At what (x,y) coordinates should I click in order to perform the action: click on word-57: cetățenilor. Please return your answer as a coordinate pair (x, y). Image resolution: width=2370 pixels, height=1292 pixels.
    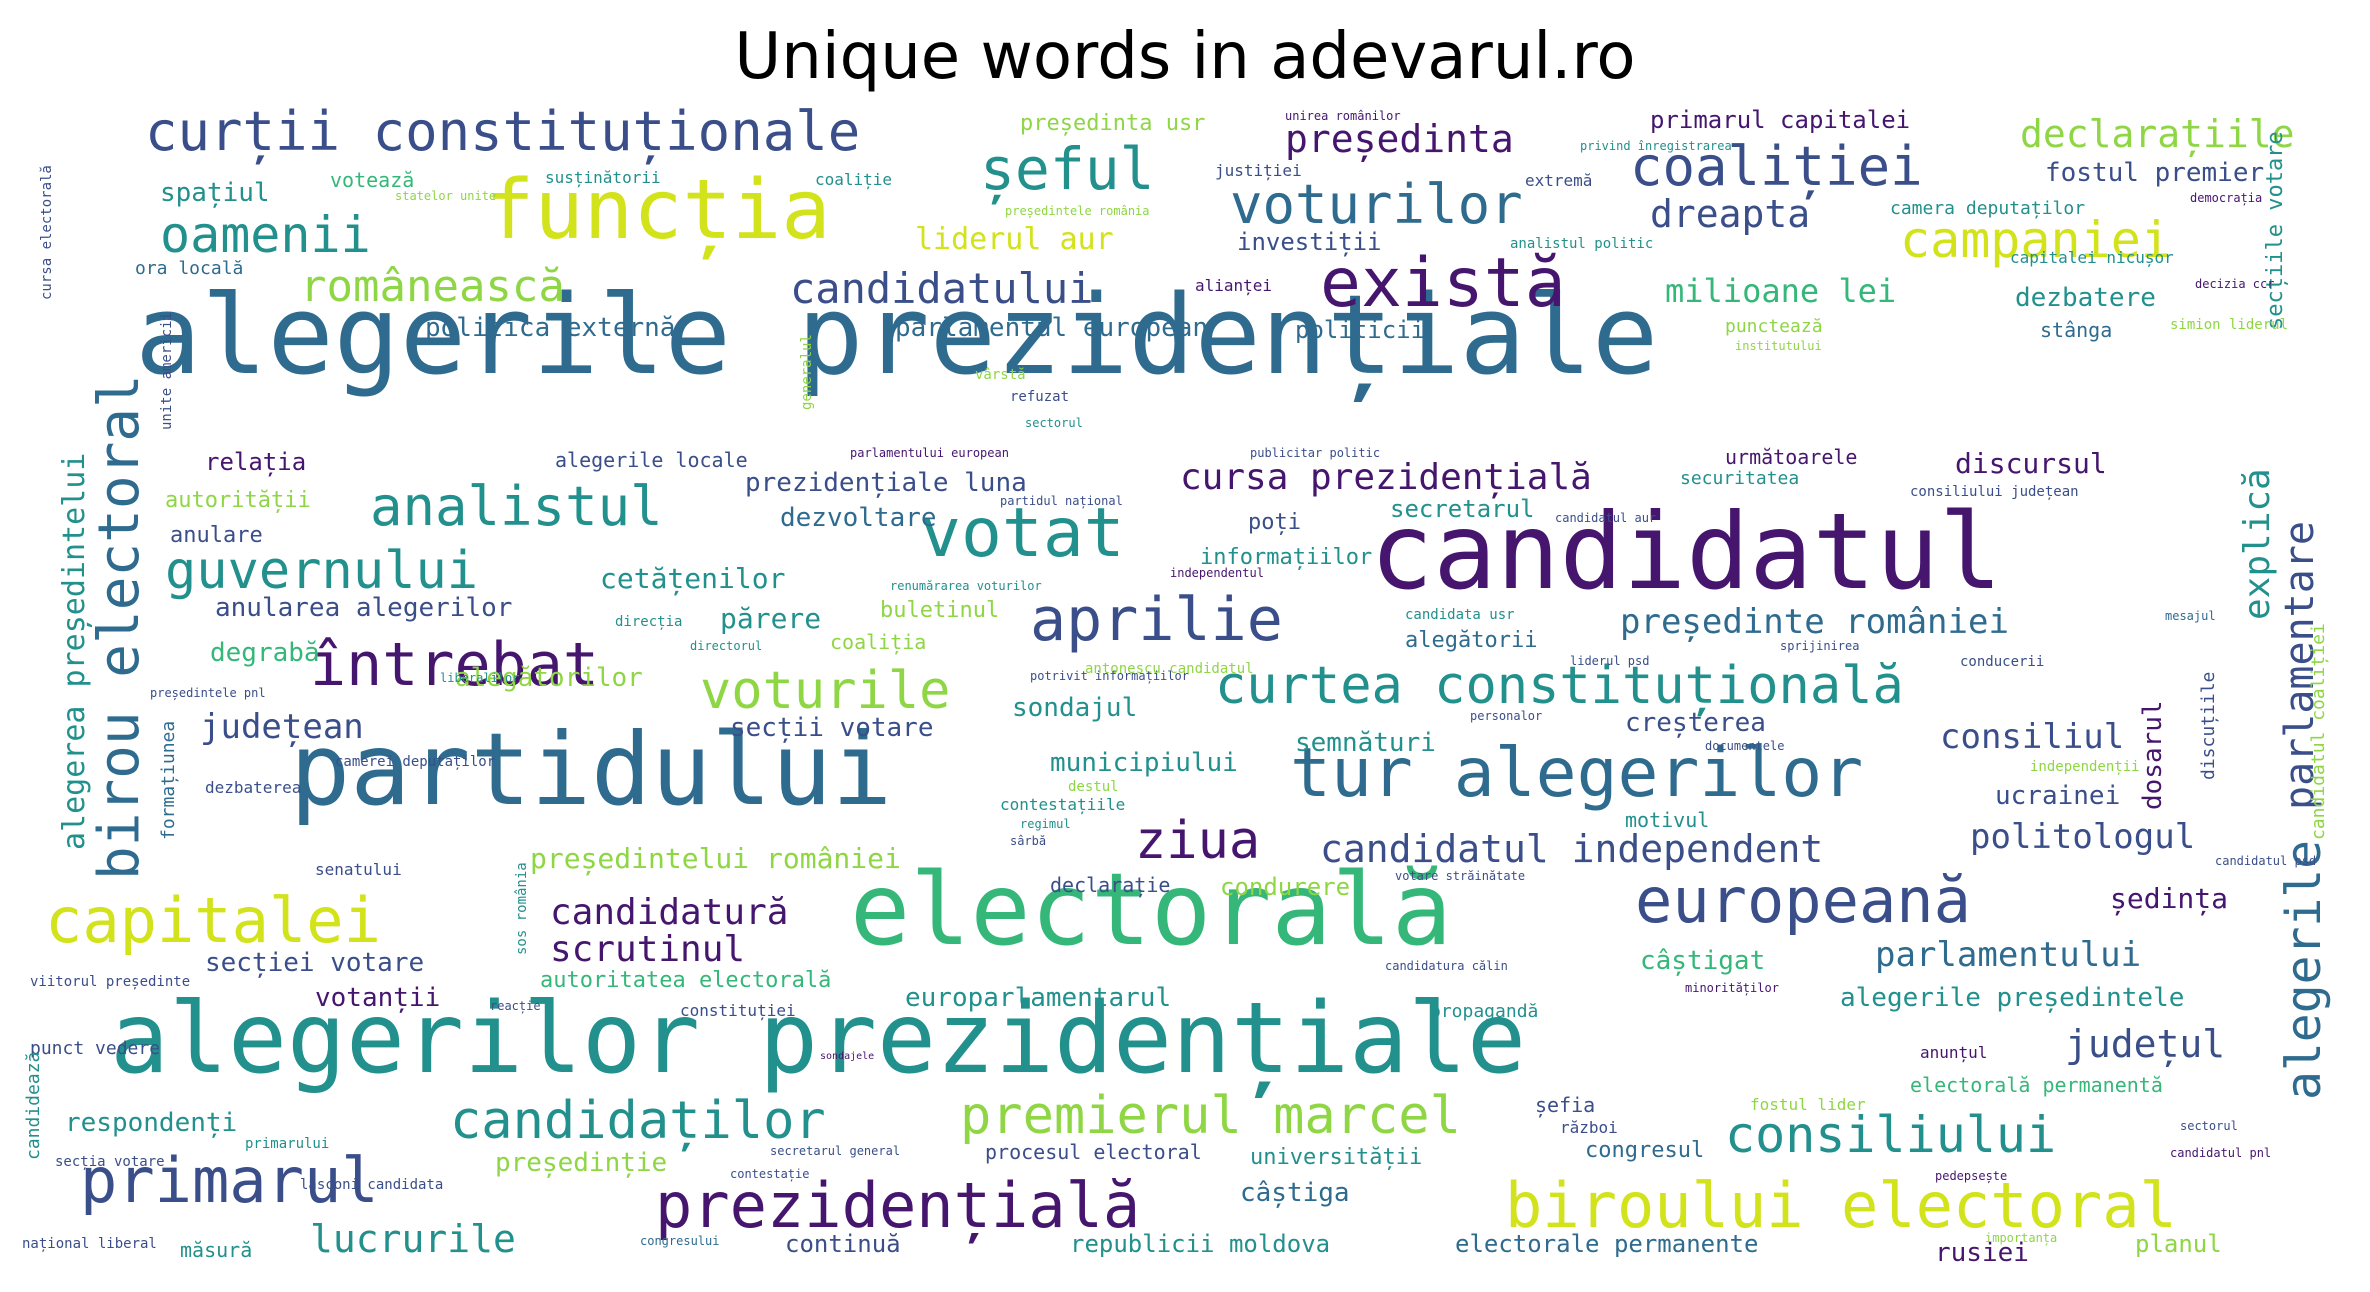
    Looking at the image, I should click on (693, 578).